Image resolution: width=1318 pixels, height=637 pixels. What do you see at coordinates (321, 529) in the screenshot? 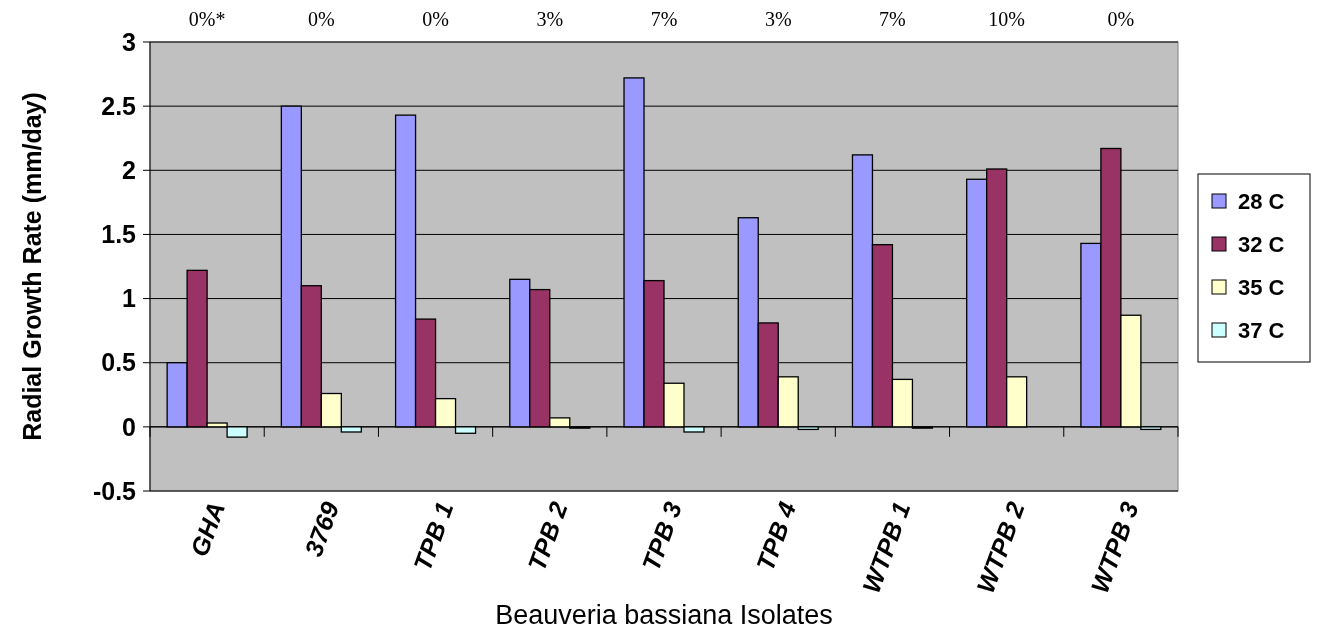
I see `x-tick-label: 3769` at bounding box center [321, 529].